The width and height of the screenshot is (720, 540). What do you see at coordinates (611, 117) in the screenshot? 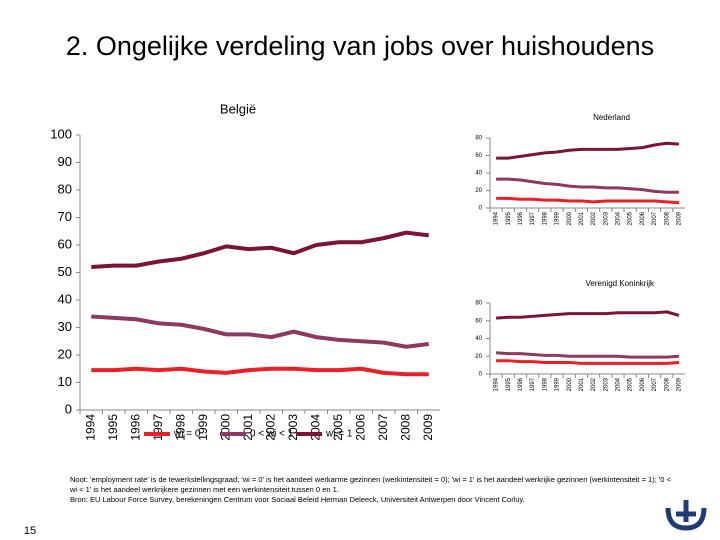
I see `chart-title: Nederland` at bounding box center [611, 117].